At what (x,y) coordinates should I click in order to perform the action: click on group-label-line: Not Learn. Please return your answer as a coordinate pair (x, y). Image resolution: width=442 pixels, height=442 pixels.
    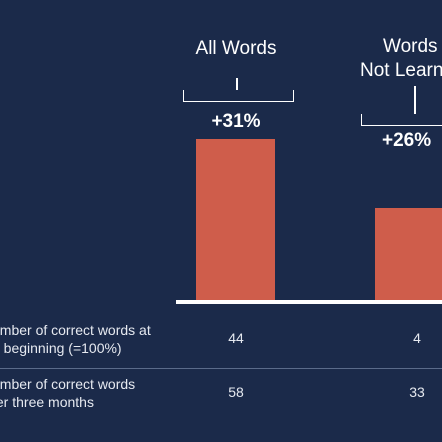
    Looking at the image, I should click on (401, 70).